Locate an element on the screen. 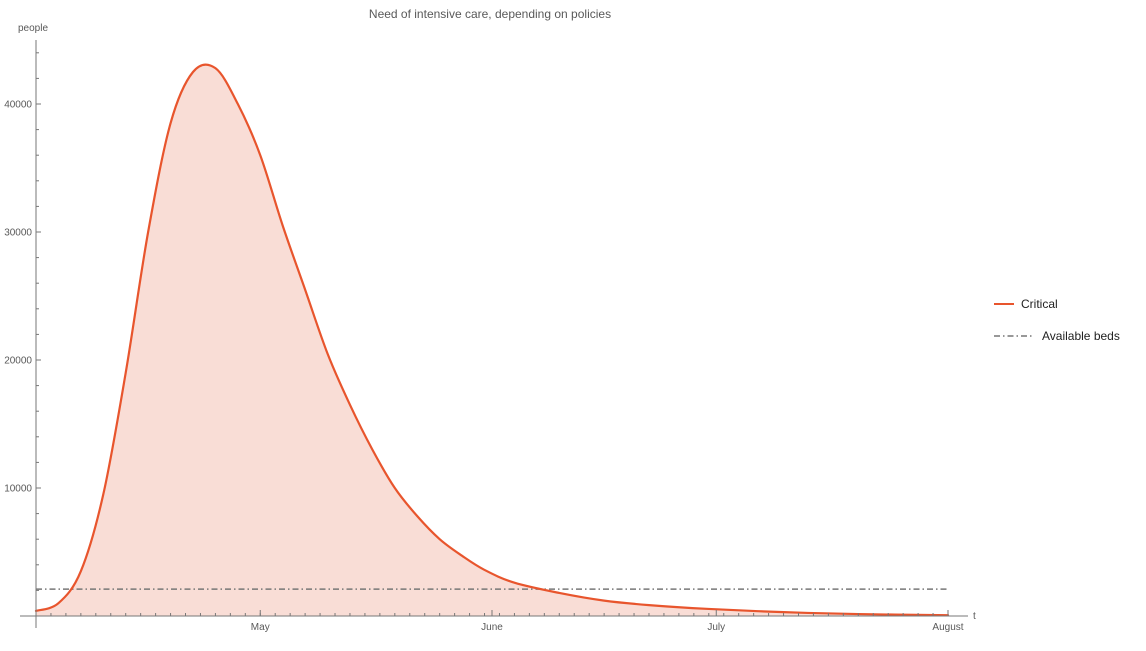 The image size is (1146, 651). legend-label-available-beds: Available beds is located at coordinates (1081, 336).